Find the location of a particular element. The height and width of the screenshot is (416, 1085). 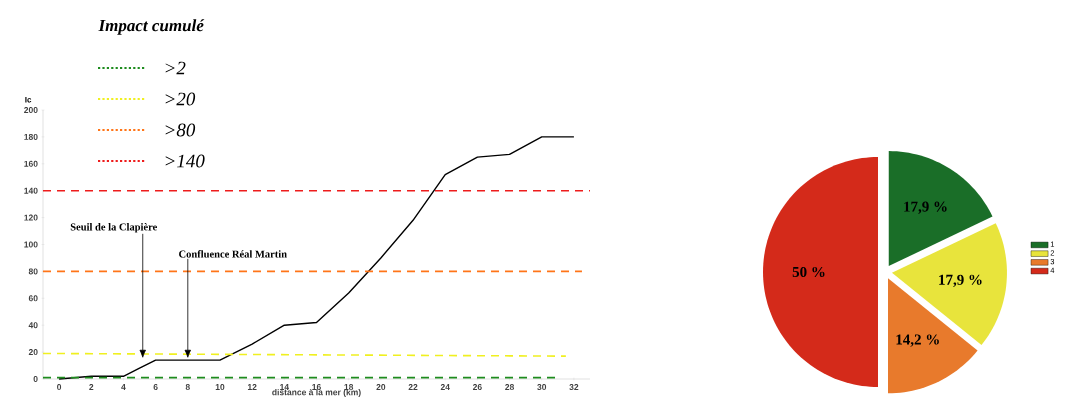

x-tick-label: 32 is located at coordinates (574, 387).